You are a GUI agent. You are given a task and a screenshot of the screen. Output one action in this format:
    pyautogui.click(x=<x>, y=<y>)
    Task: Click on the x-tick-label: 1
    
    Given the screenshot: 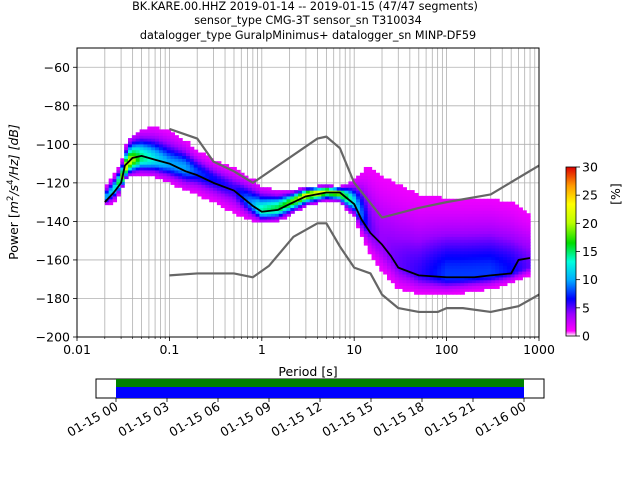 What is the action you would take?
    pyautogui.click(x=262, y=349)
    